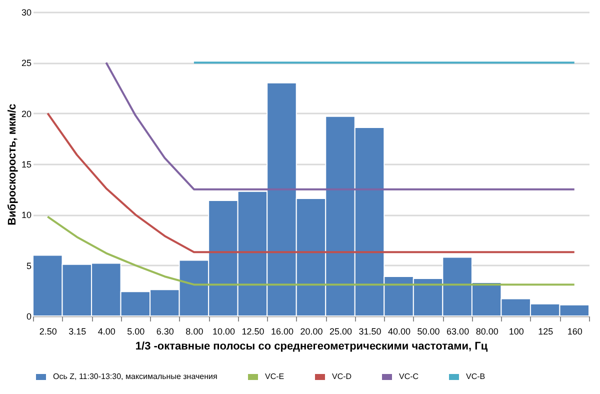  I want to click on y-tick-label: 5, so click(29, 265).